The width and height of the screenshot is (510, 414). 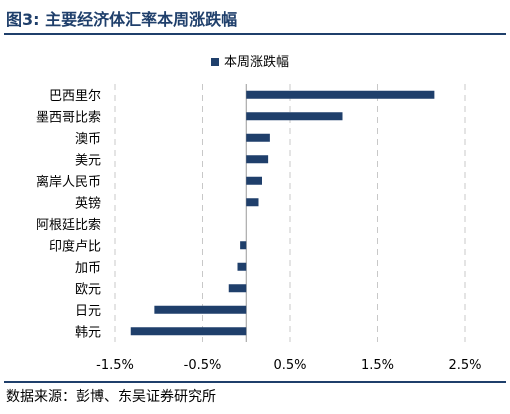 I want to click on source-note: 数据来源：彭博、东吴证券研究所, so click(x=111, y=397).